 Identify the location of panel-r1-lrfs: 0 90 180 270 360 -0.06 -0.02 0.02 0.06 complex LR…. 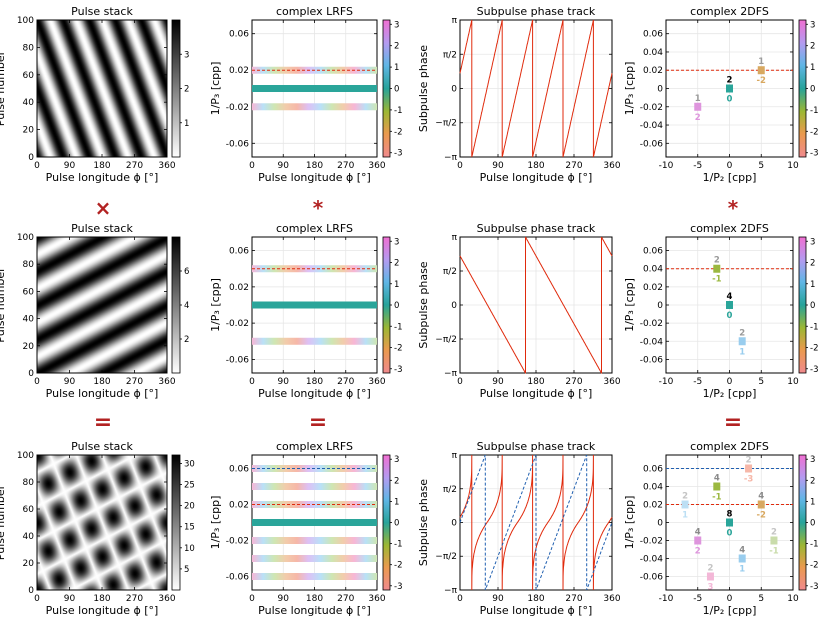
(305, 94).